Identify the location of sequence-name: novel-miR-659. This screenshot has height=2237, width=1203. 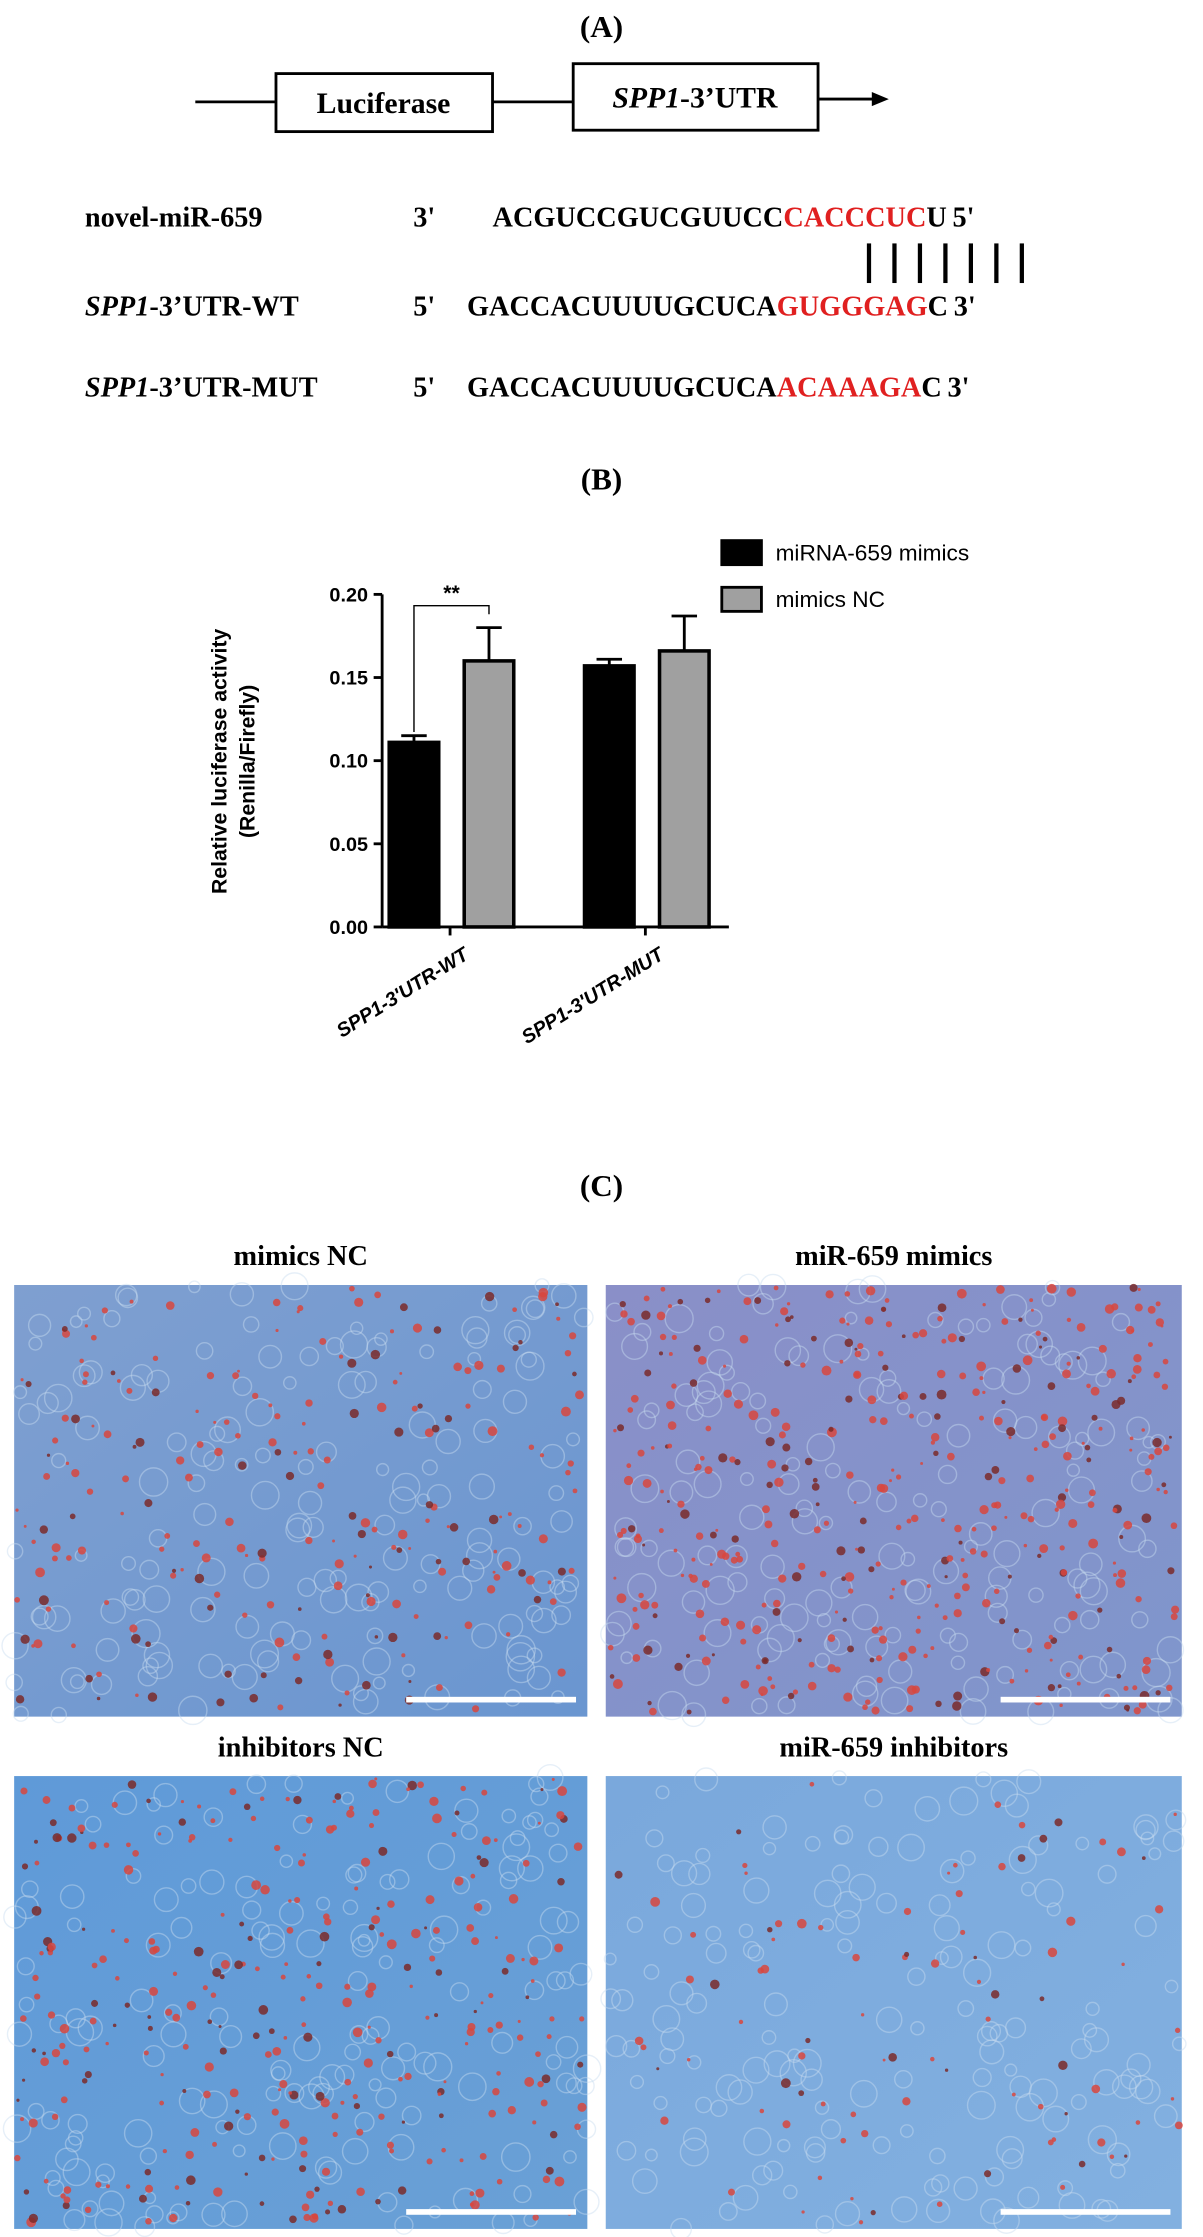
(174, 217).